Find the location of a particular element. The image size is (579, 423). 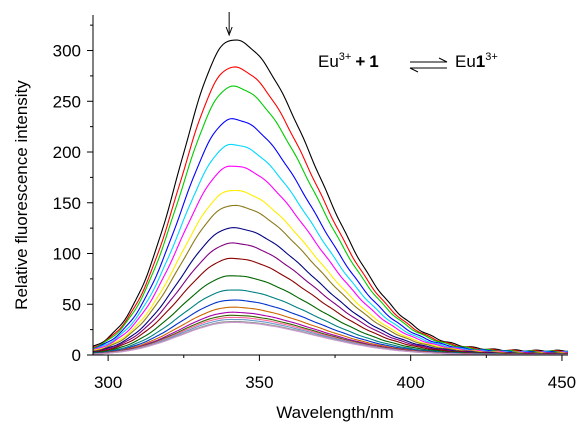

y-tick-label: 150 is located at coordinates (67, 203).